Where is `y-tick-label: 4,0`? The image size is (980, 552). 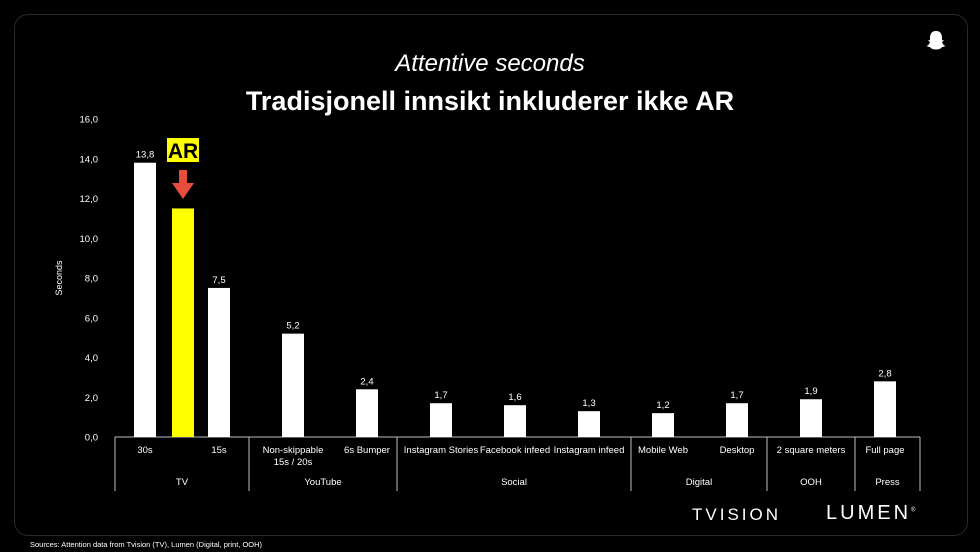 y-tick-label: 4,0 is located at coordinates (91, 358).